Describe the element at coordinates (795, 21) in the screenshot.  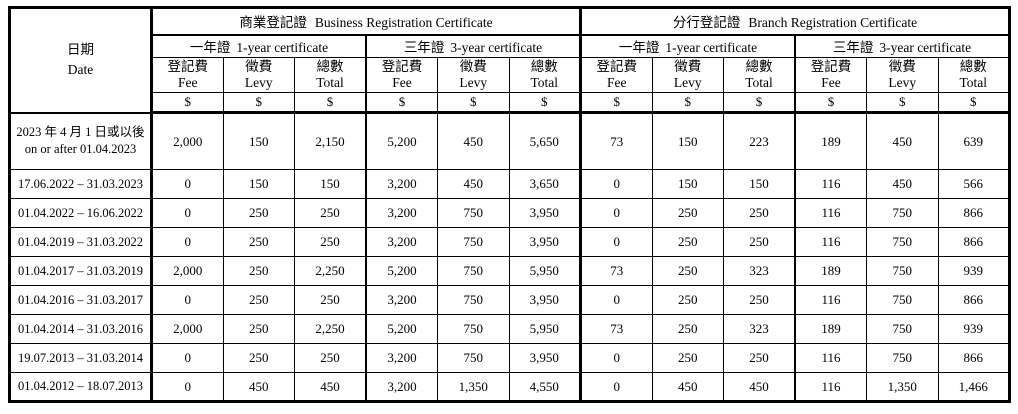
I see `branch-registration-header: 分行登記證 Branch Registration Certificate` at that location.